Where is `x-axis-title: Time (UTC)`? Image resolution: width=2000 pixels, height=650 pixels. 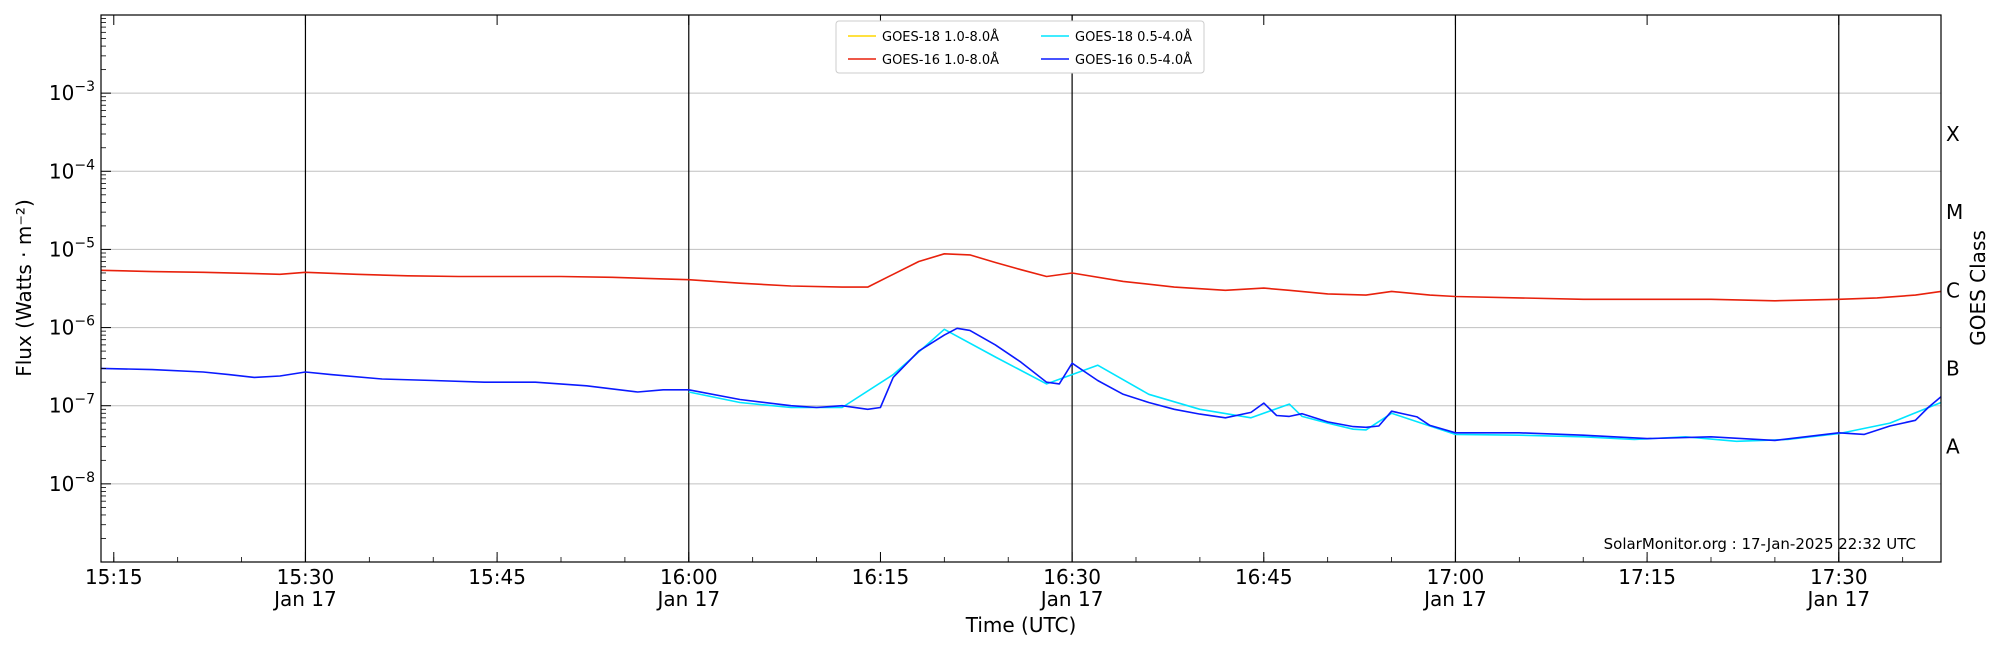
x-axis-title: Time (UTC) is located at coordinates (1021, 625).